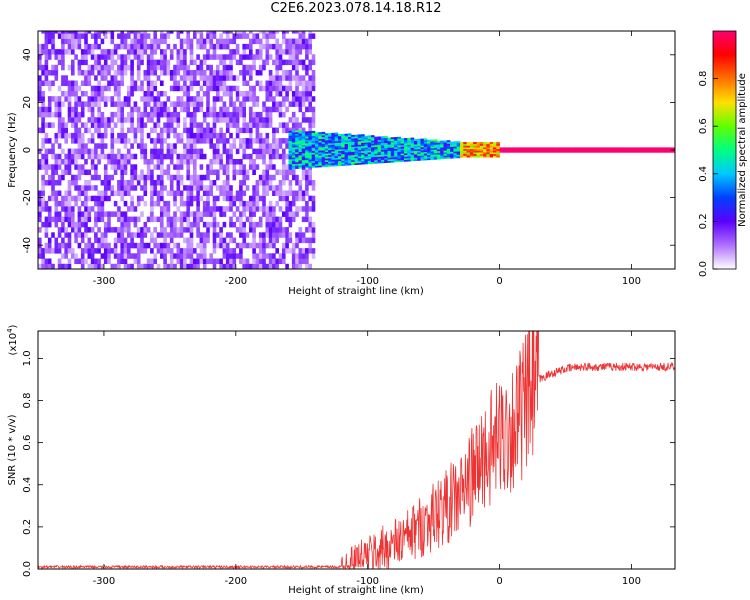  I want to click on colorbar-tick-label: 0.4, so click(703, 174).